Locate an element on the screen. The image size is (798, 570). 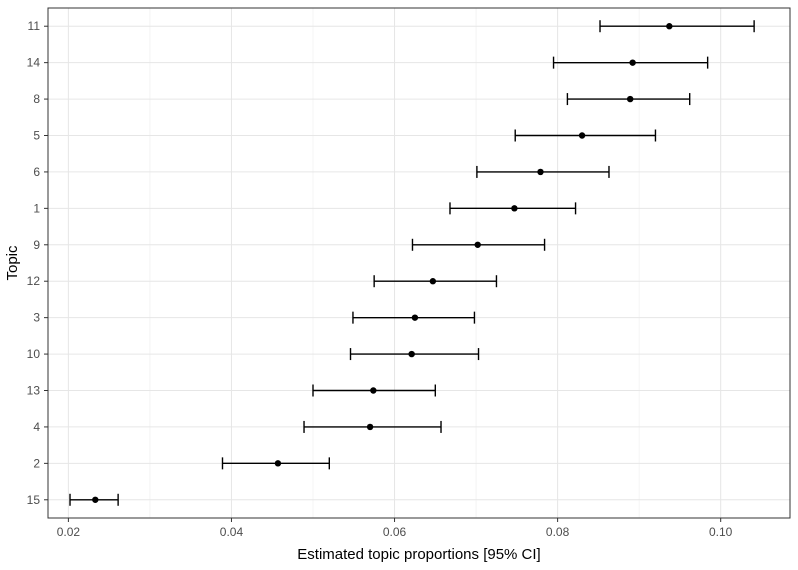
y-tick-label: 15 is located at coordinates (34, 500).